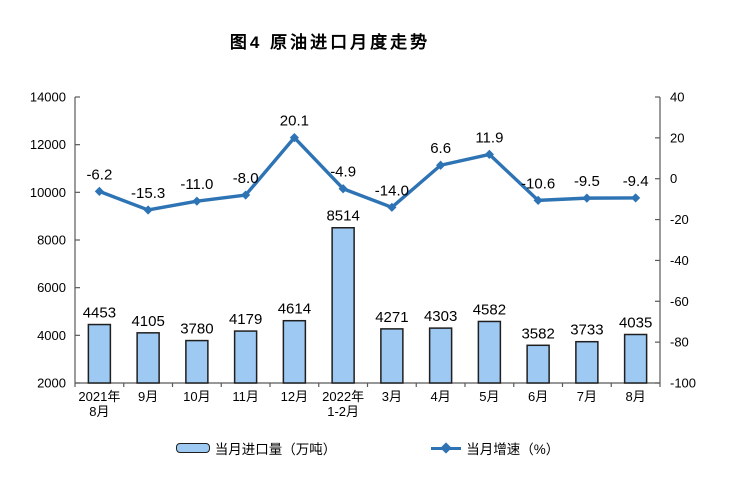 The height and width of the screenshot is (479, 731). Describe the element at coordinates (330, 42) in the screenshot. I see `chart-title: 图4 原油进口月度走势` at that location.